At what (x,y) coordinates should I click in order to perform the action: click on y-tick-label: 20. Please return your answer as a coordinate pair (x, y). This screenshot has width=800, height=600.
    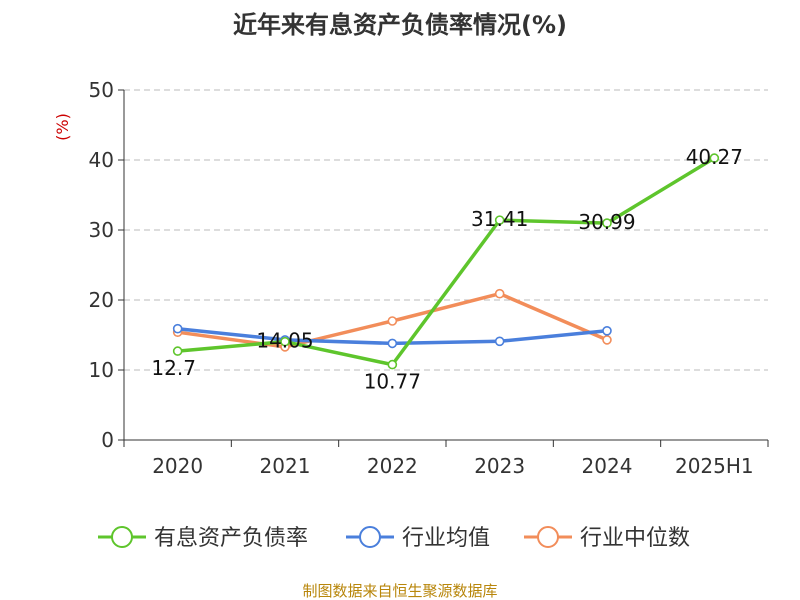
    Looking at the image, I should click on (101, 300).